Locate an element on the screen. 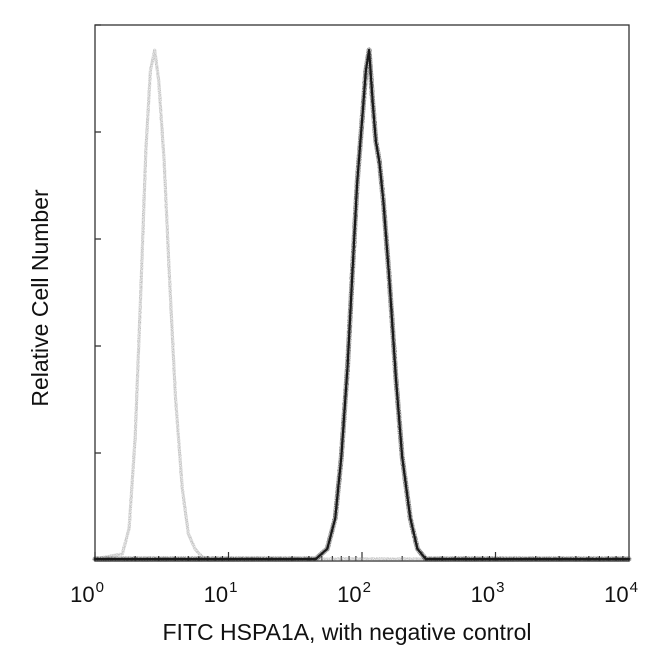  x-axis-label: FITC HSPA1A, with negative control is located at coordinates (347, 632).